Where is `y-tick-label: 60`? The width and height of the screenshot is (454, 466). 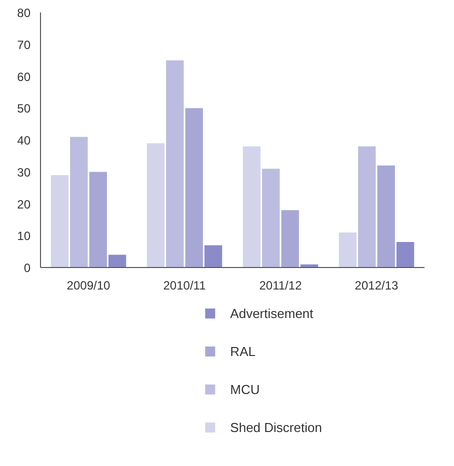
y-tick-label: 60 is located at coordinates (24, 77).